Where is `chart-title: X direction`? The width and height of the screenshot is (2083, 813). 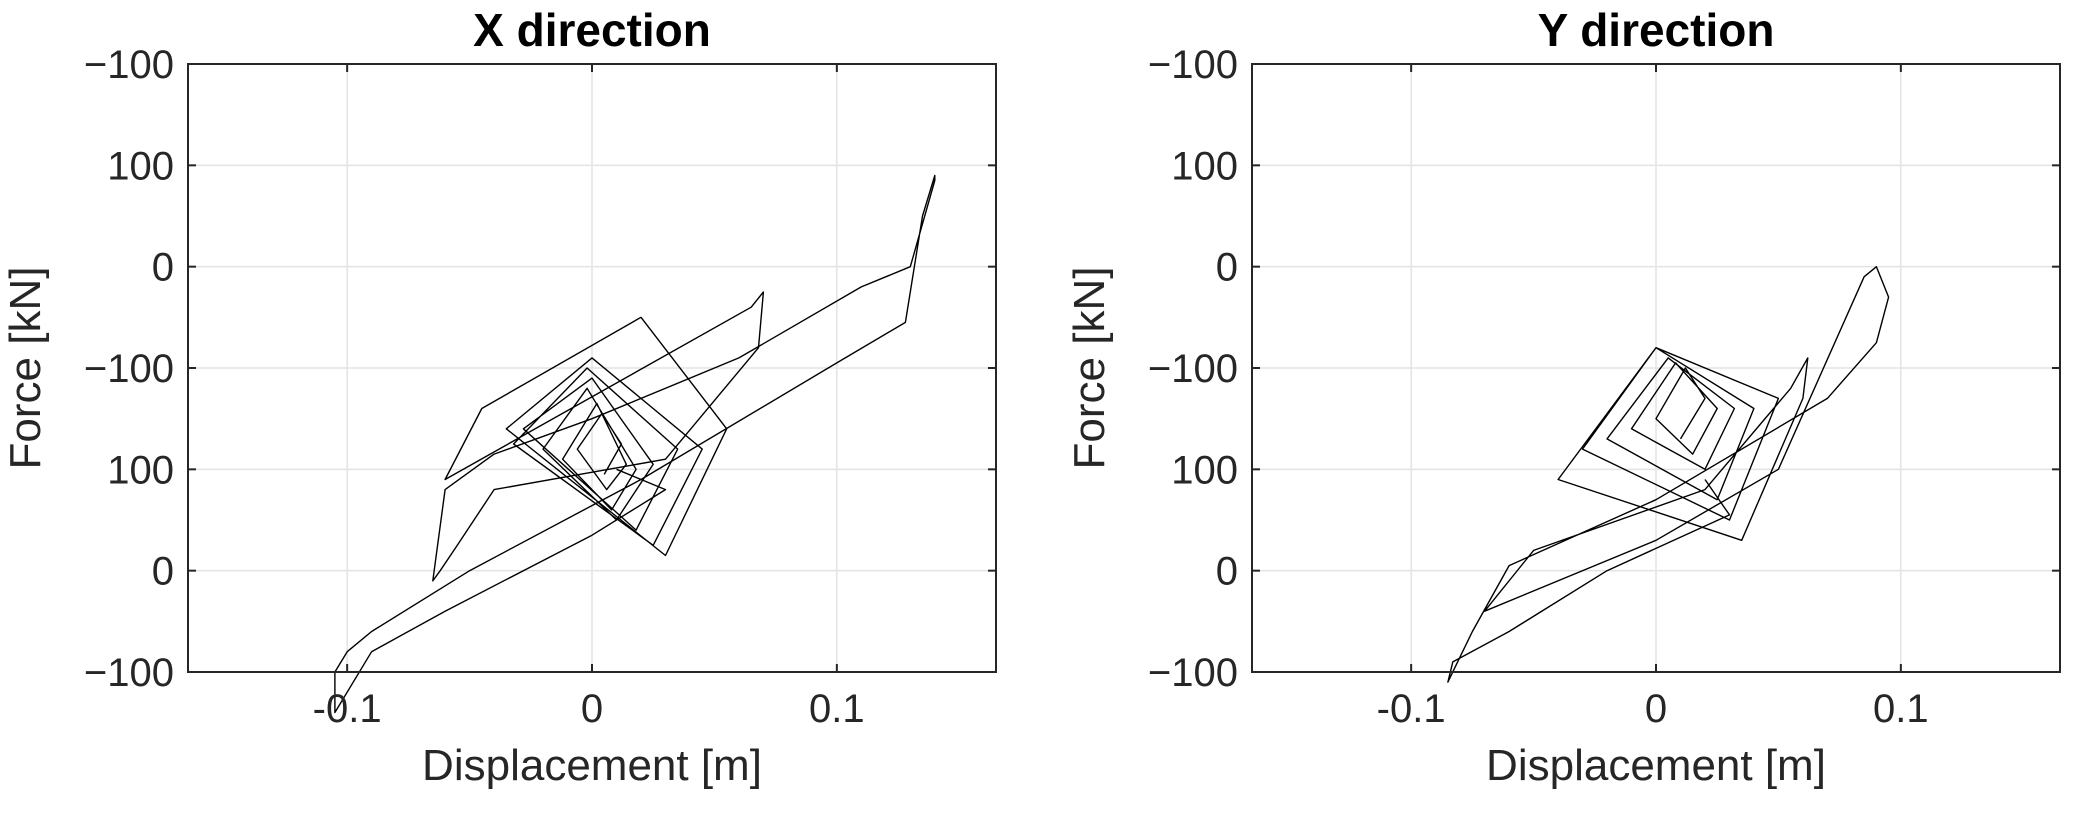 chart-title: X direction is located at coordinates (592, 30).